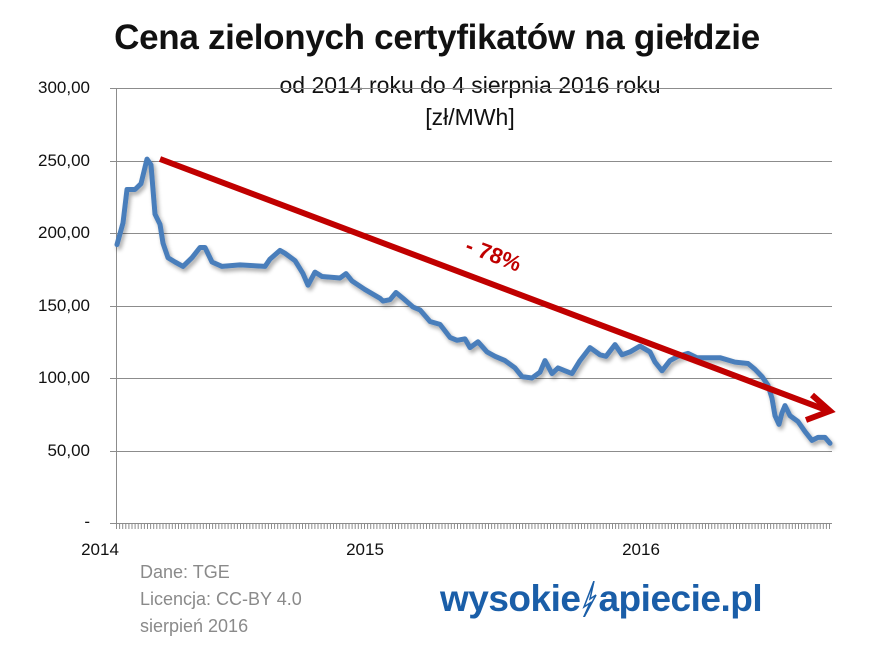 The width and height of the screenshot is (874, 651). I want to click on date-note: sierpień 2016, so click(194, 626).